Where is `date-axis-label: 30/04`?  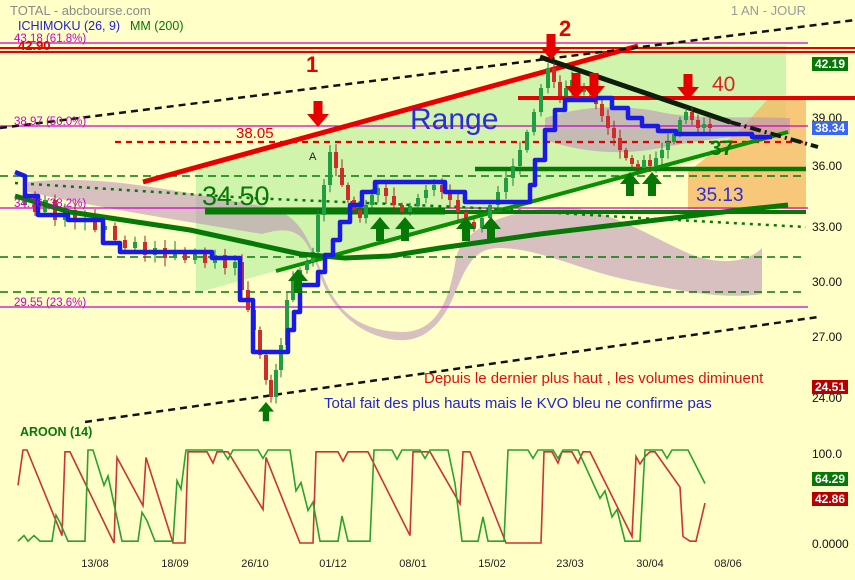
date-axis-label: 30/04 is located at coordinates (650, 564).